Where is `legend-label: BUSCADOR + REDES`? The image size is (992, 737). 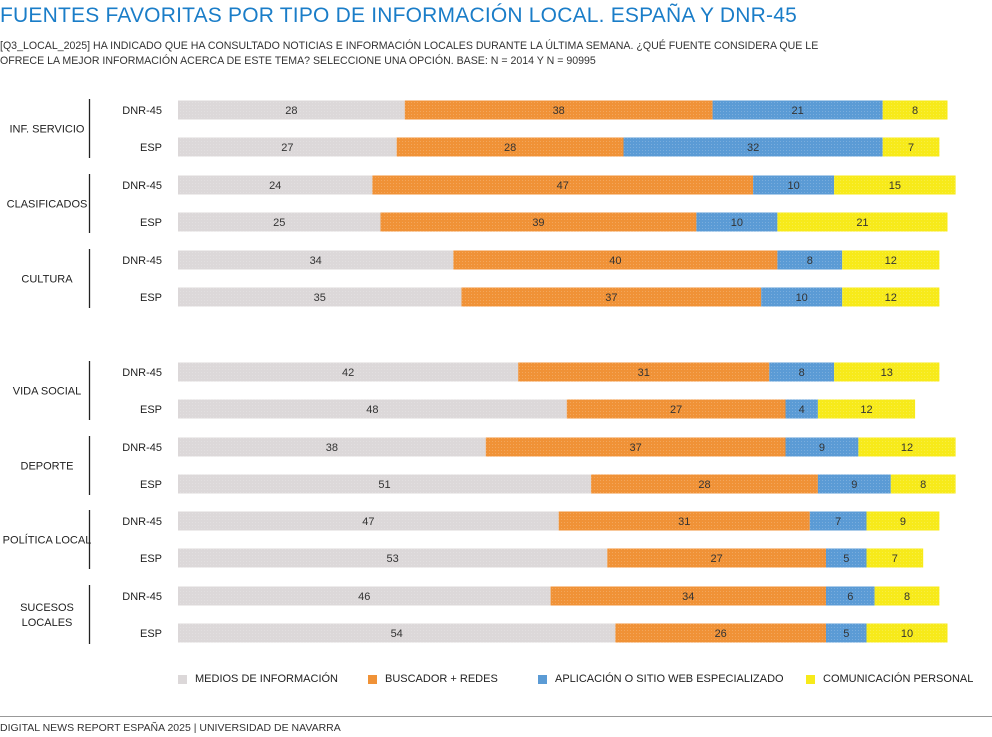 legend-label: BUSCADOR + REDES is located at coordinates (441, 679).